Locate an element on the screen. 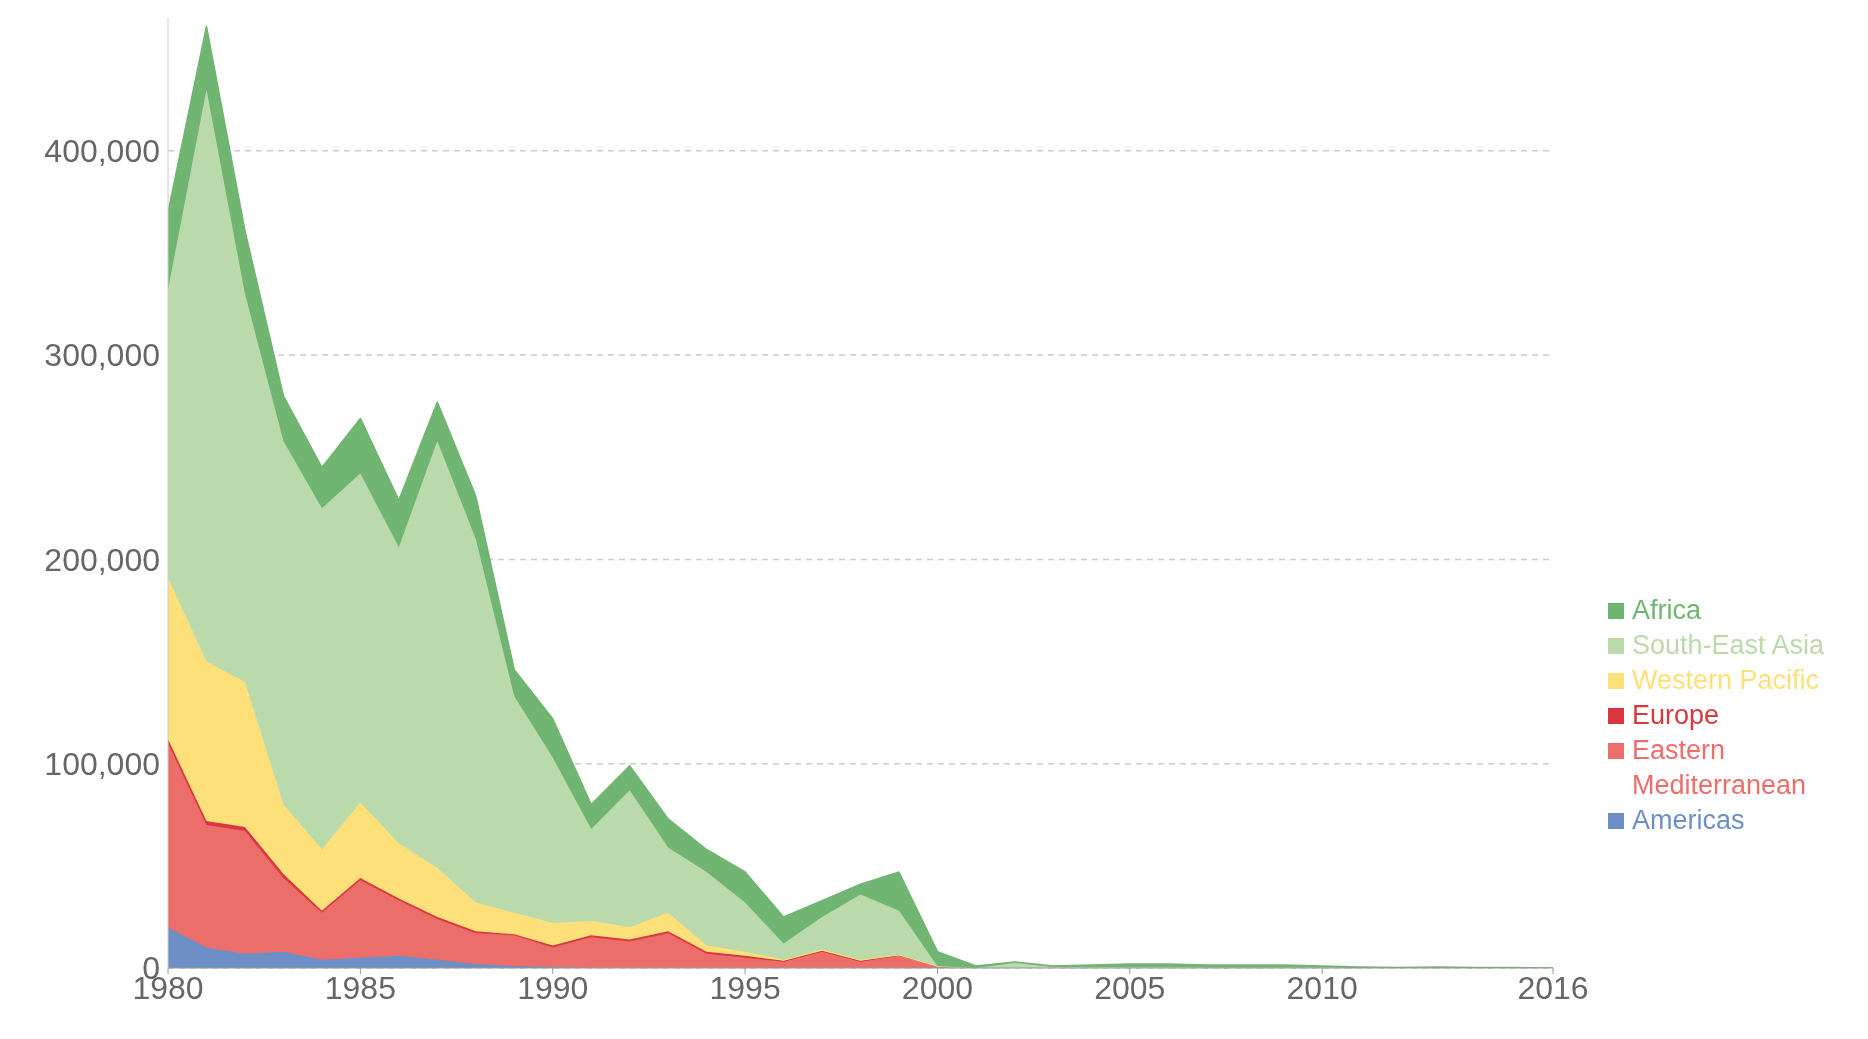 The image size is (1868, 1039). legend-label: Africa is located at coordinates (1667, 610).